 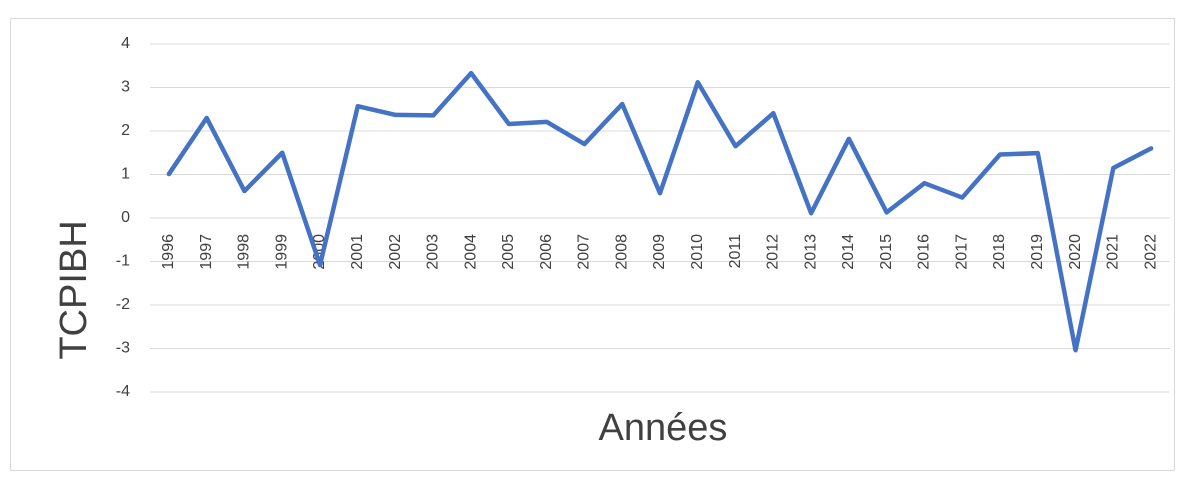 I want to click on x-tick-label: 2022, so click(x=1150, y=252).